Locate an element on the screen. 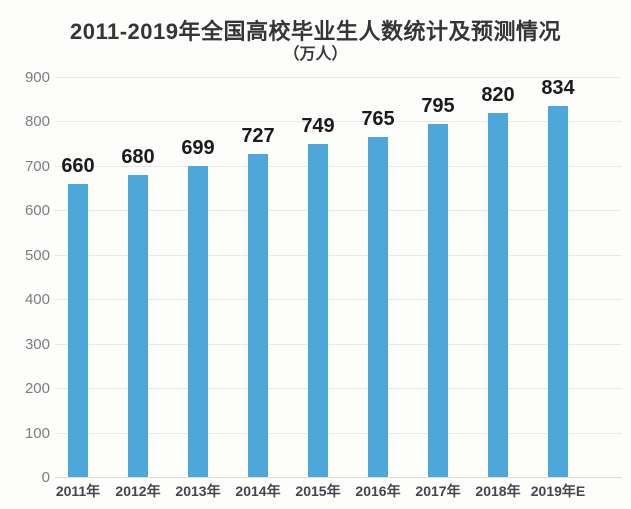 The image size is (631, 509). x-axis-tick-label: 2015年 is located at coordinates (318, 491).